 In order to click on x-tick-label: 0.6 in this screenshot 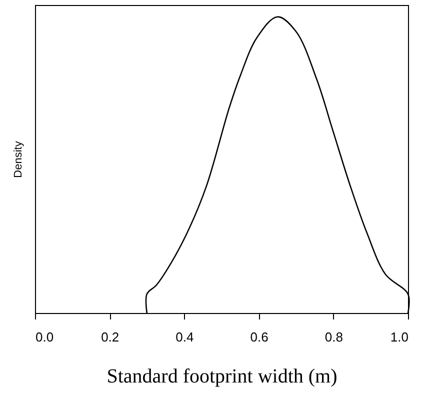, I will do `click(259, 337)`.